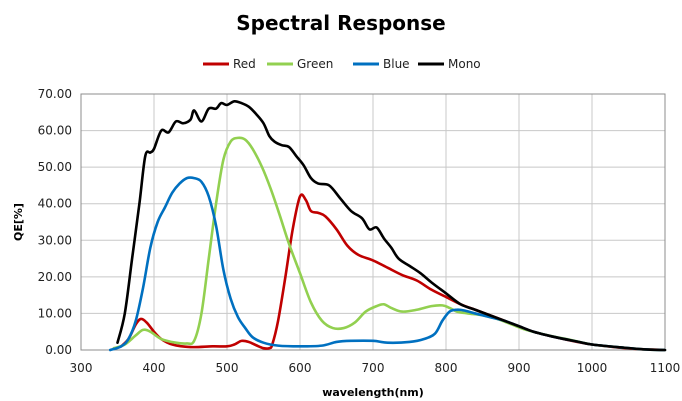  What do you see at coordinates (55, 240) in the screenshot?
I see `y-tick-label: 30.00` at bounding box center [55, 240].